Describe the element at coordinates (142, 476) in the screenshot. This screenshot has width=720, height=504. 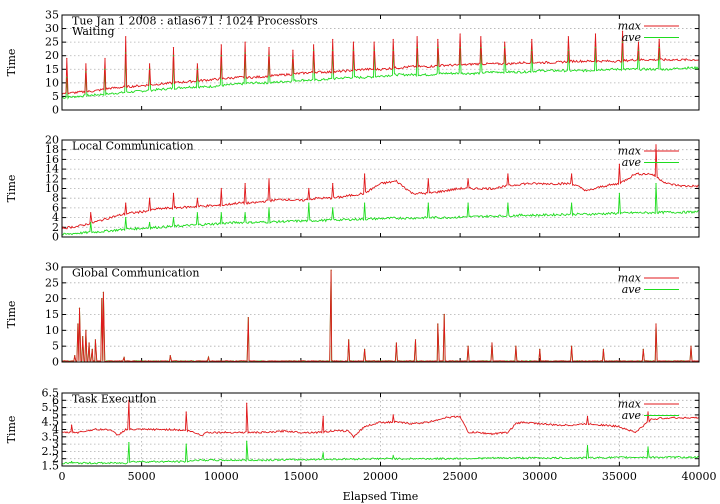
I see `x-tick-label: 5000` at that location.